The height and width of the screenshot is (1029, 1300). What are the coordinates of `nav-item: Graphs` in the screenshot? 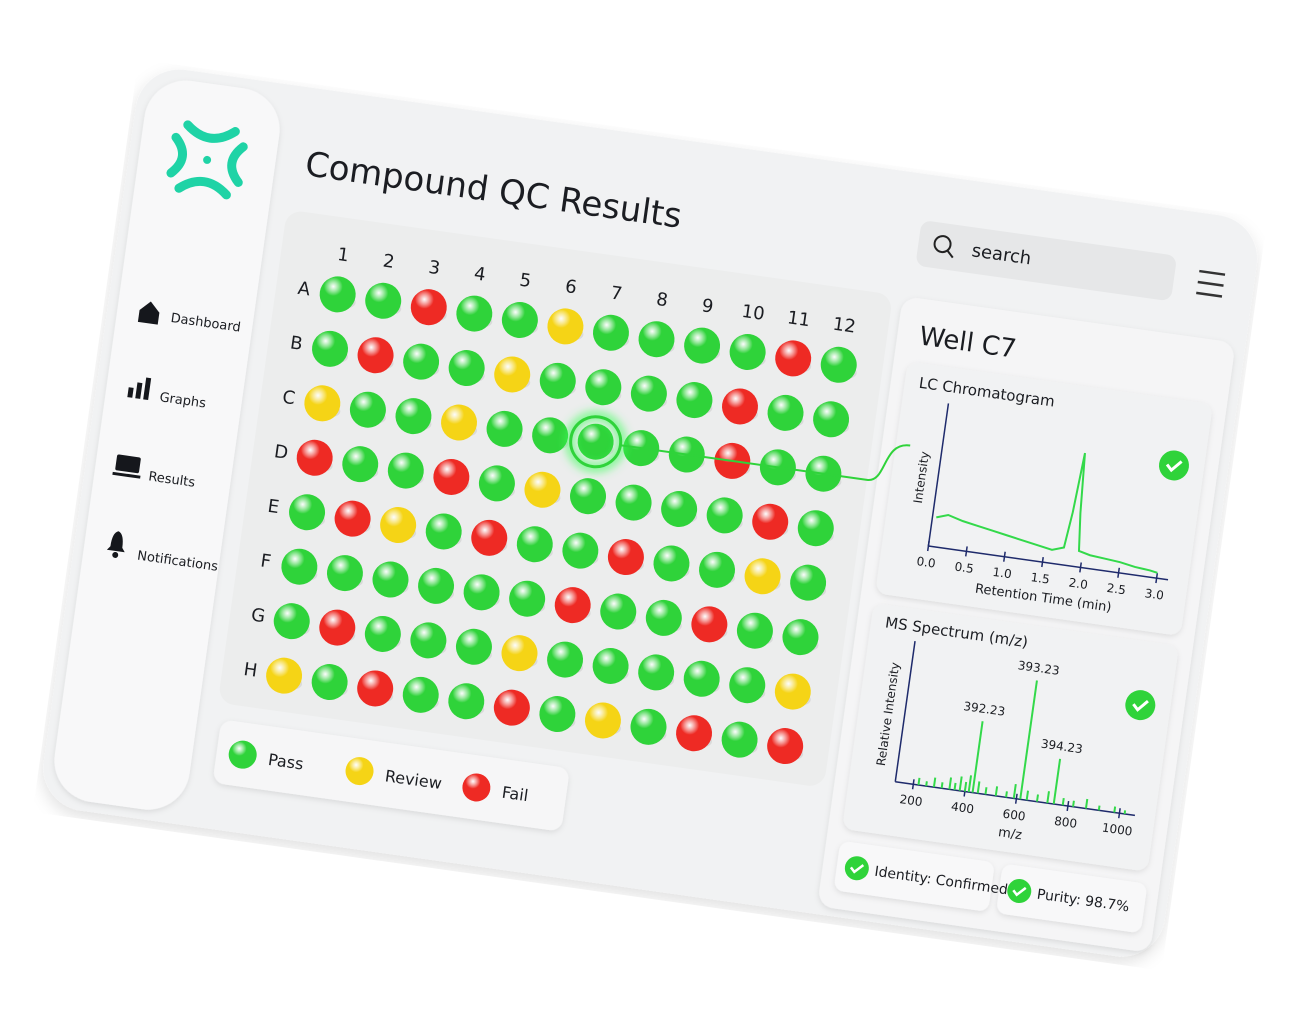 It's located at (183, 400).